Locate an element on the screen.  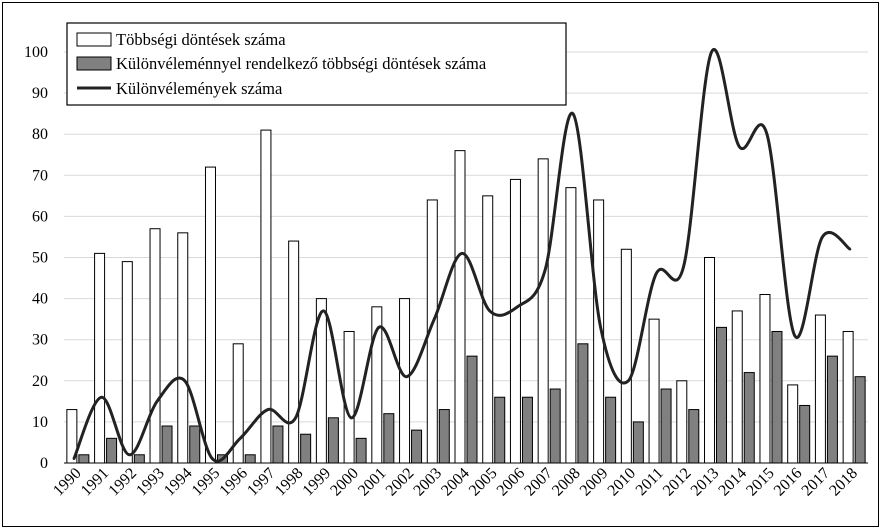
line-point-1990 is located at coordinates (74, 459).